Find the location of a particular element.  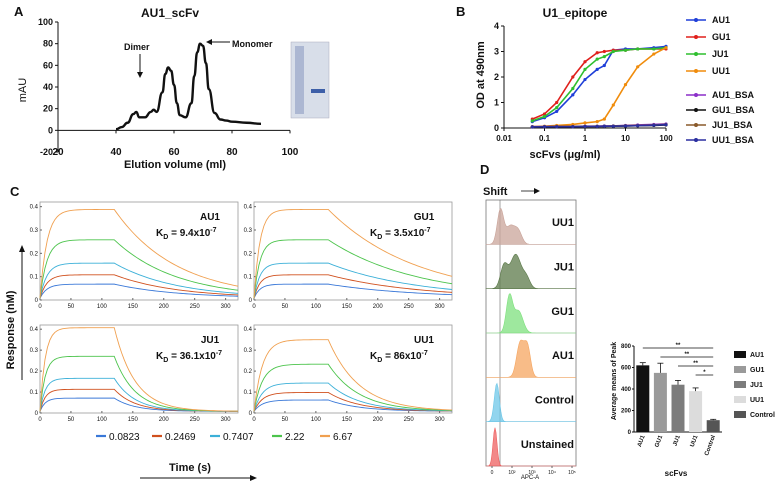

sensorgram-name: JU1 is located at coordinates (210, 340).